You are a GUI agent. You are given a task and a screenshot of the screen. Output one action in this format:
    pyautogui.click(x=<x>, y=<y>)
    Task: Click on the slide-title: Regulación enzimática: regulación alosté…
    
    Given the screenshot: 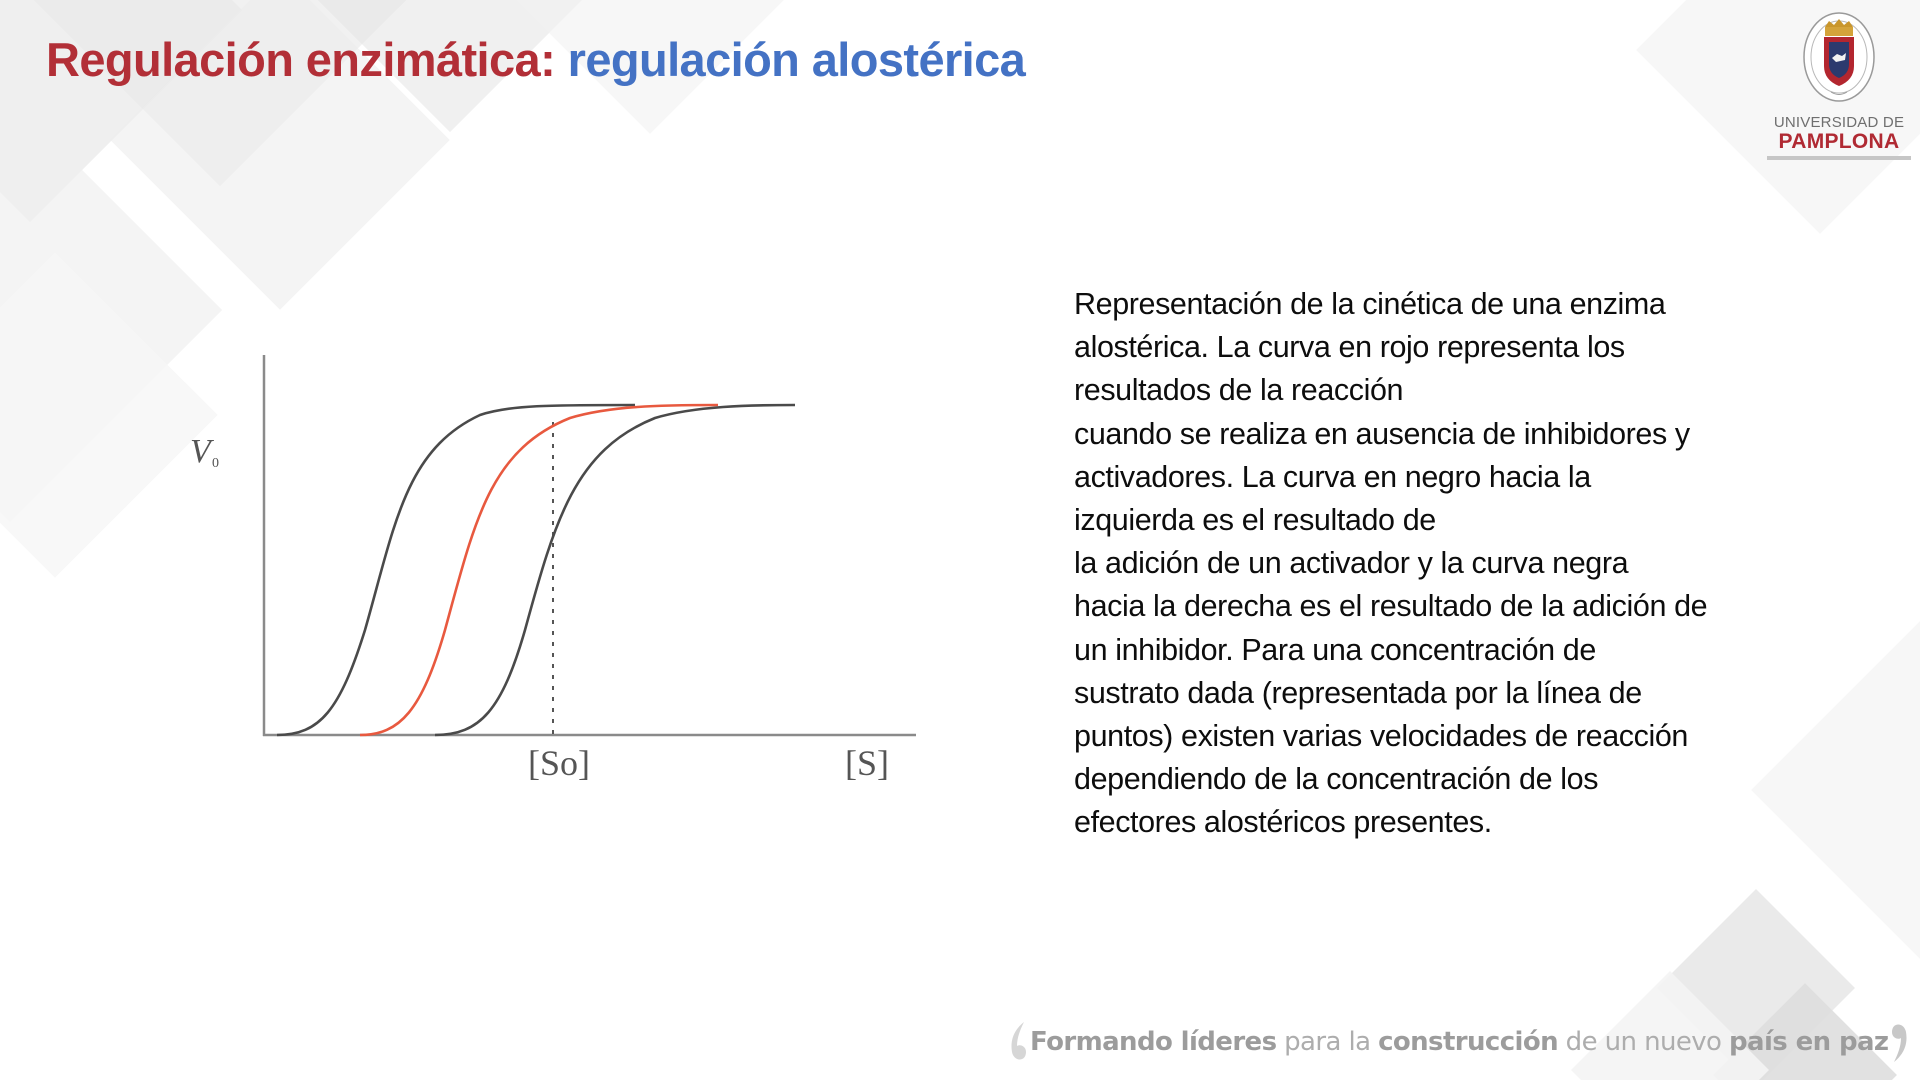 What is the action you would take?
    pyautogui.click(x=536, y=60)
    